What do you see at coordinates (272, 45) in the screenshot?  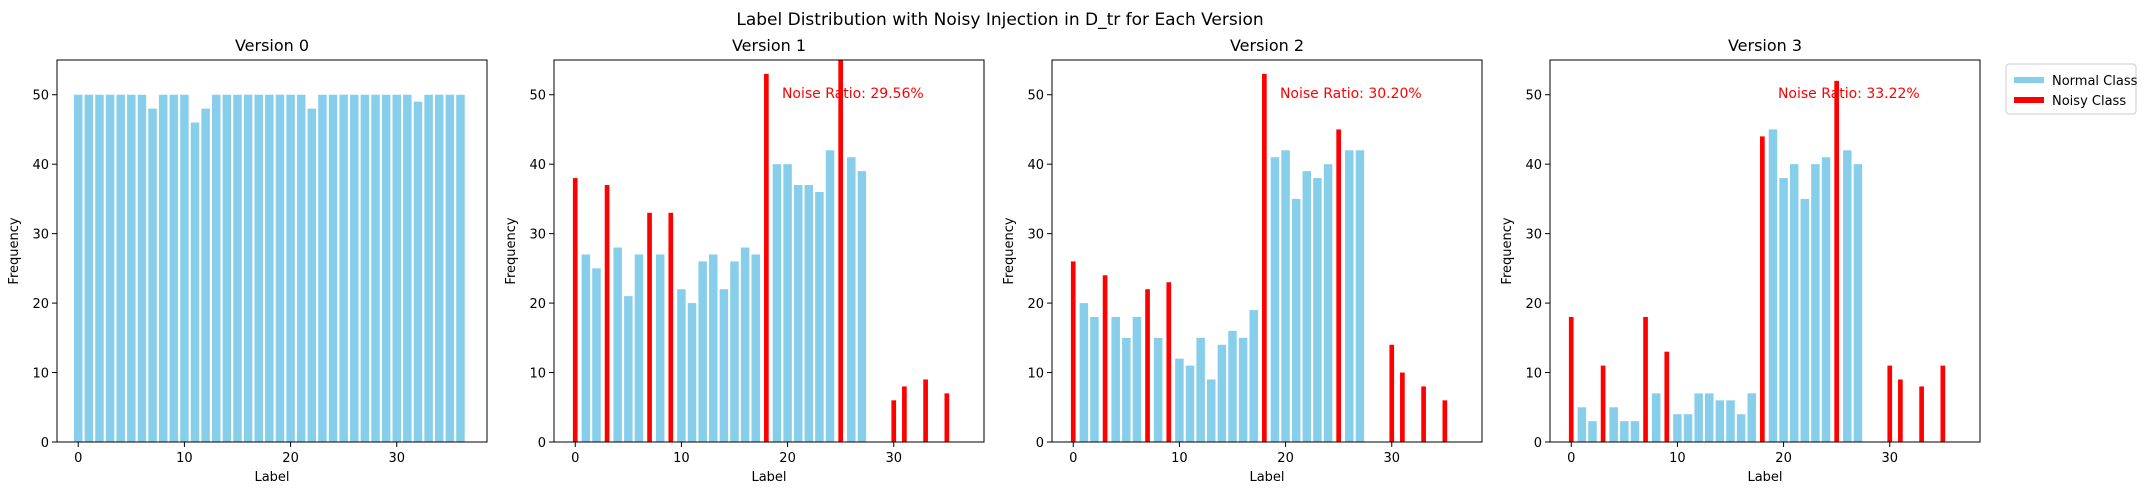 I see `subplot-title: Version 0` at bounding box center [272, 45].